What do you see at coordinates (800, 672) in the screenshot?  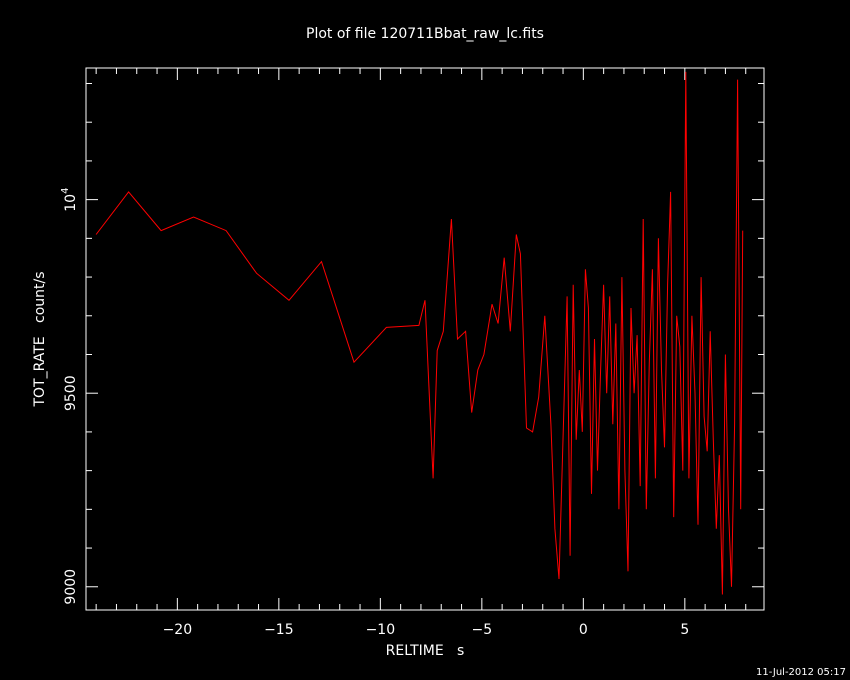 I see `timestamp: 11-Jul-2012 05:17` at bounding box center [800, 672].